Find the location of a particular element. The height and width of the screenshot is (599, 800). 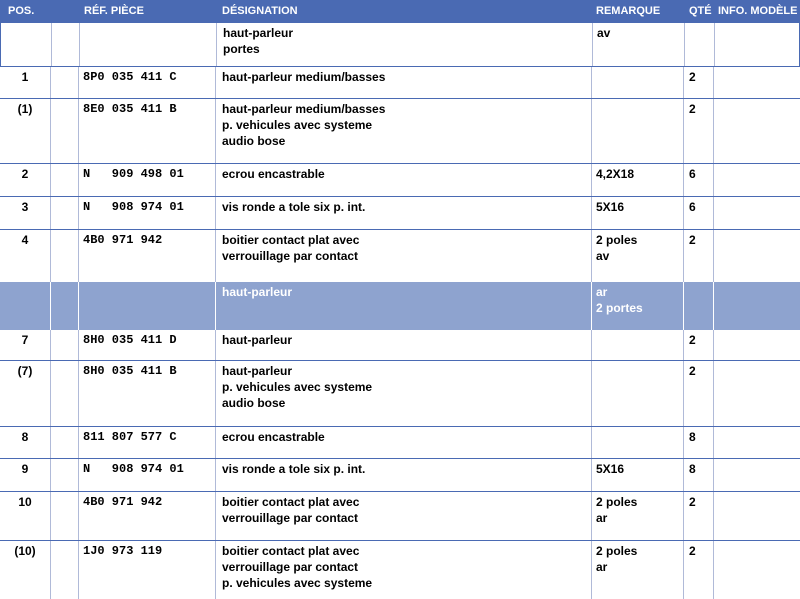

designation-cell-text: boitier contact plat avec is located at coordinates (291, 240).